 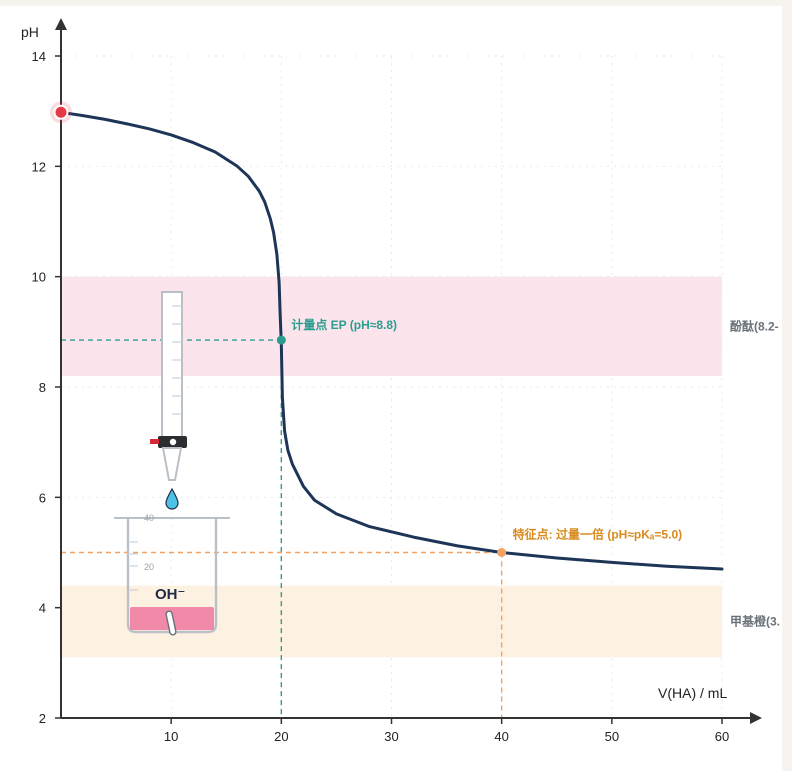 What do you see at coordinates (170, 594) in the screenshot?
I see `hydroxide-ion-label: OH⁻` at bounding box center [170, 594].